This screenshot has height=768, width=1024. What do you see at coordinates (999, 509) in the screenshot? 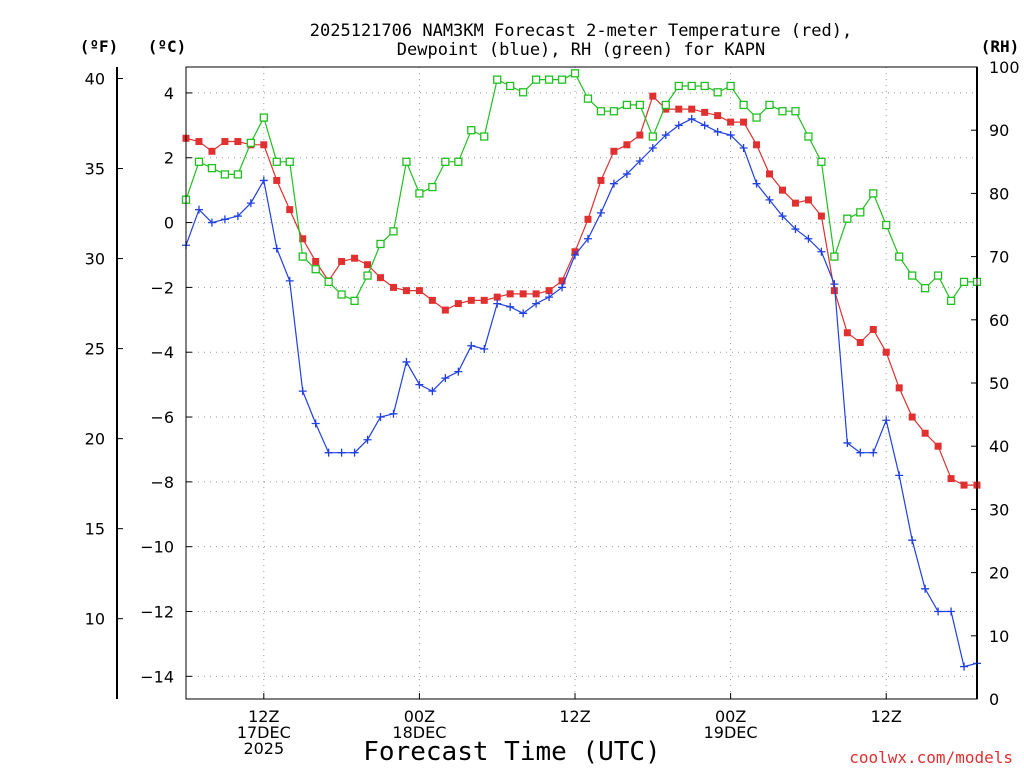
I see `rh-tick-label: 30` at bounding box center [999, 509].